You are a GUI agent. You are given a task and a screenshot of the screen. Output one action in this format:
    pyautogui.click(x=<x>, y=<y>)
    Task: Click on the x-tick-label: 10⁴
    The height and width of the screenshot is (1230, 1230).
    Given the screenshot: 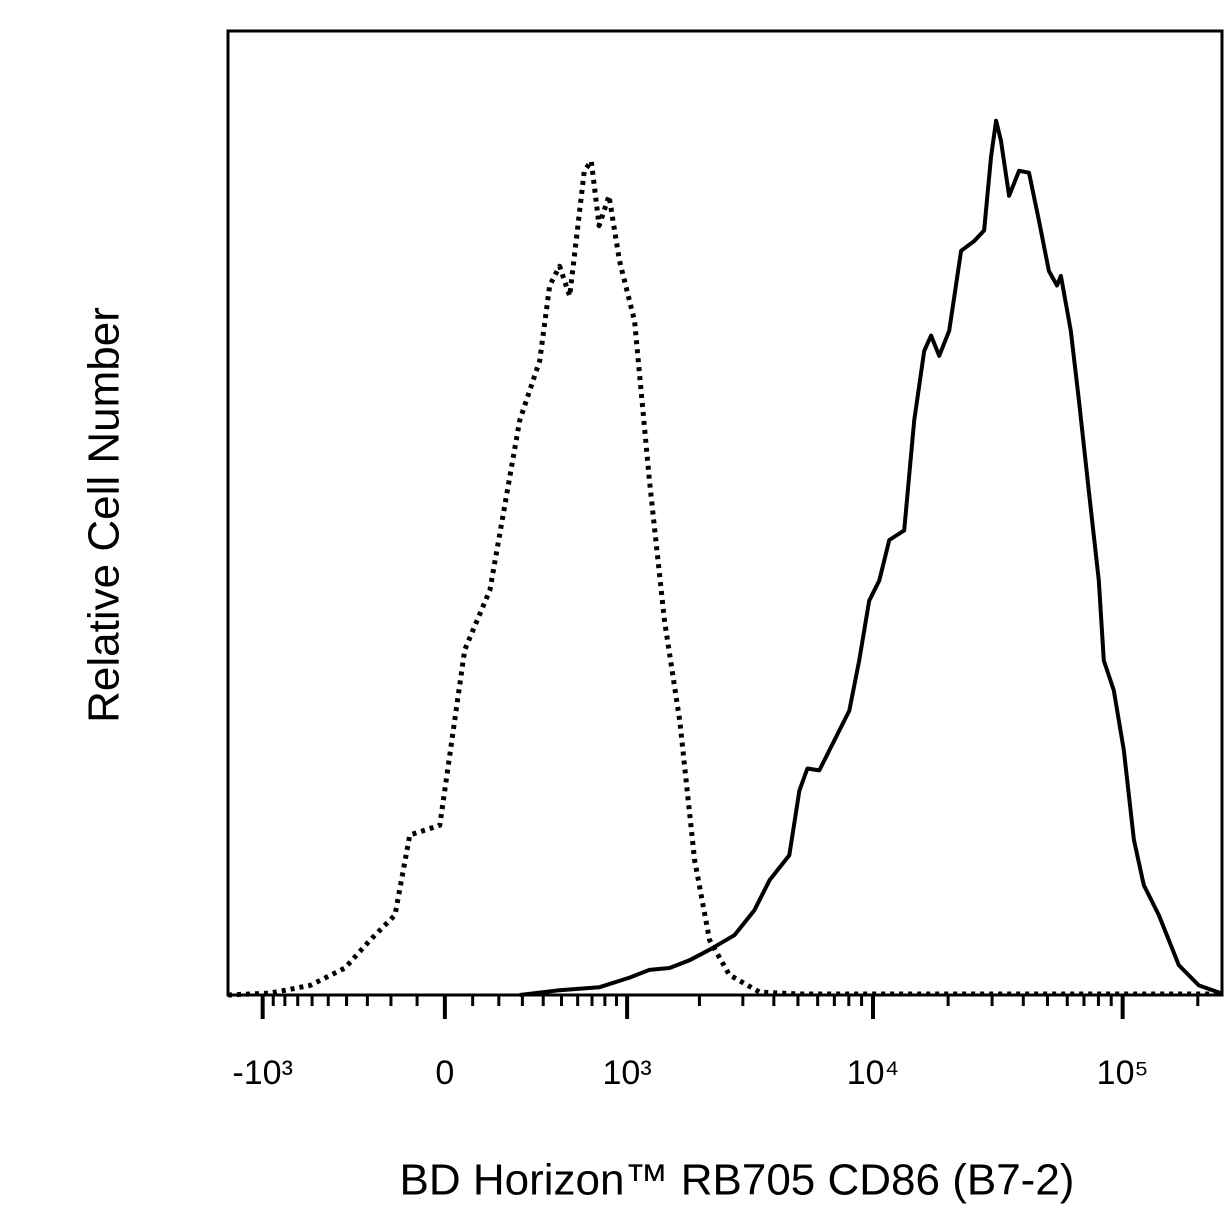 What is the action you would take?
    pyautogui.click(x=873, y=1073)
    